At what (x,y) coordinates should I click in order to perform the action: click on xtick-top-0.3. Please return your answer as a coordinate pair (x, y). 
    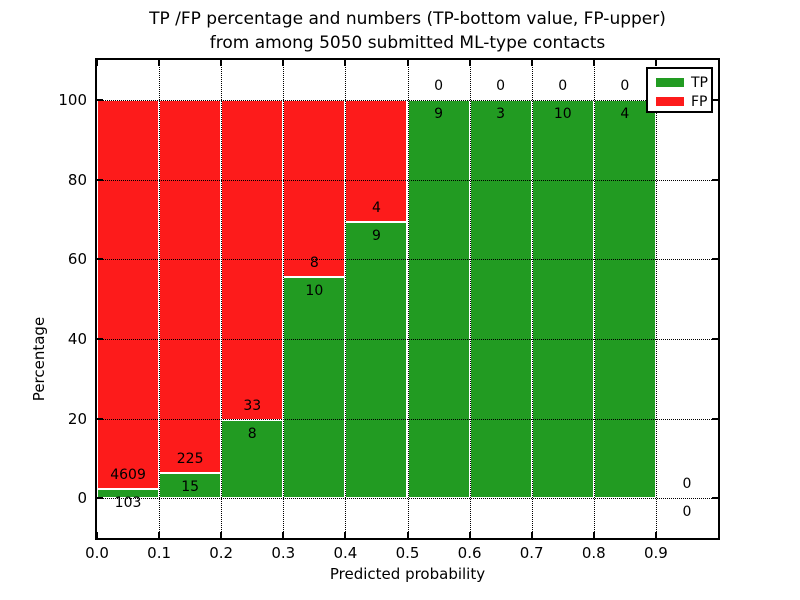
    Looking at the image, I should click on (283, 63).